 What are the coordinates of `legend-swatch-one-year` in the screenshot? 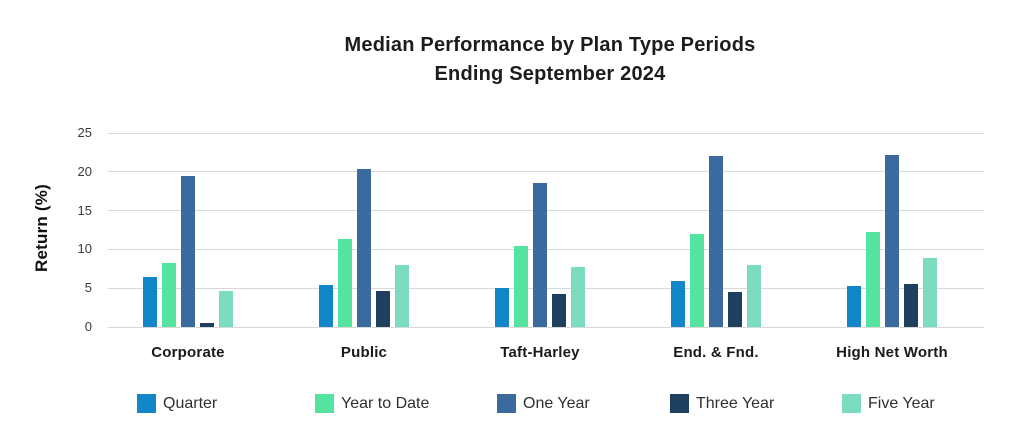 It's located at (506, 403).